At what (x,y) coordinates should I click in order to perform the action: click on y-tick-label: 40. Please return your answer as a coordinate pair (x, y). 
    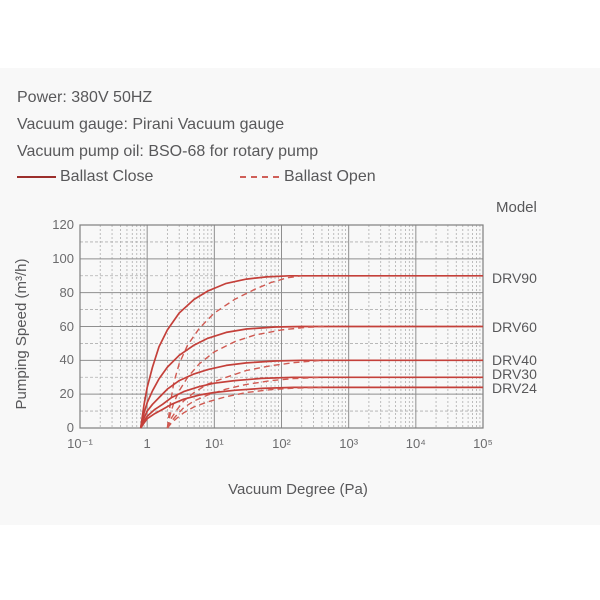
    Looking at the image, I should click on (66, 360).